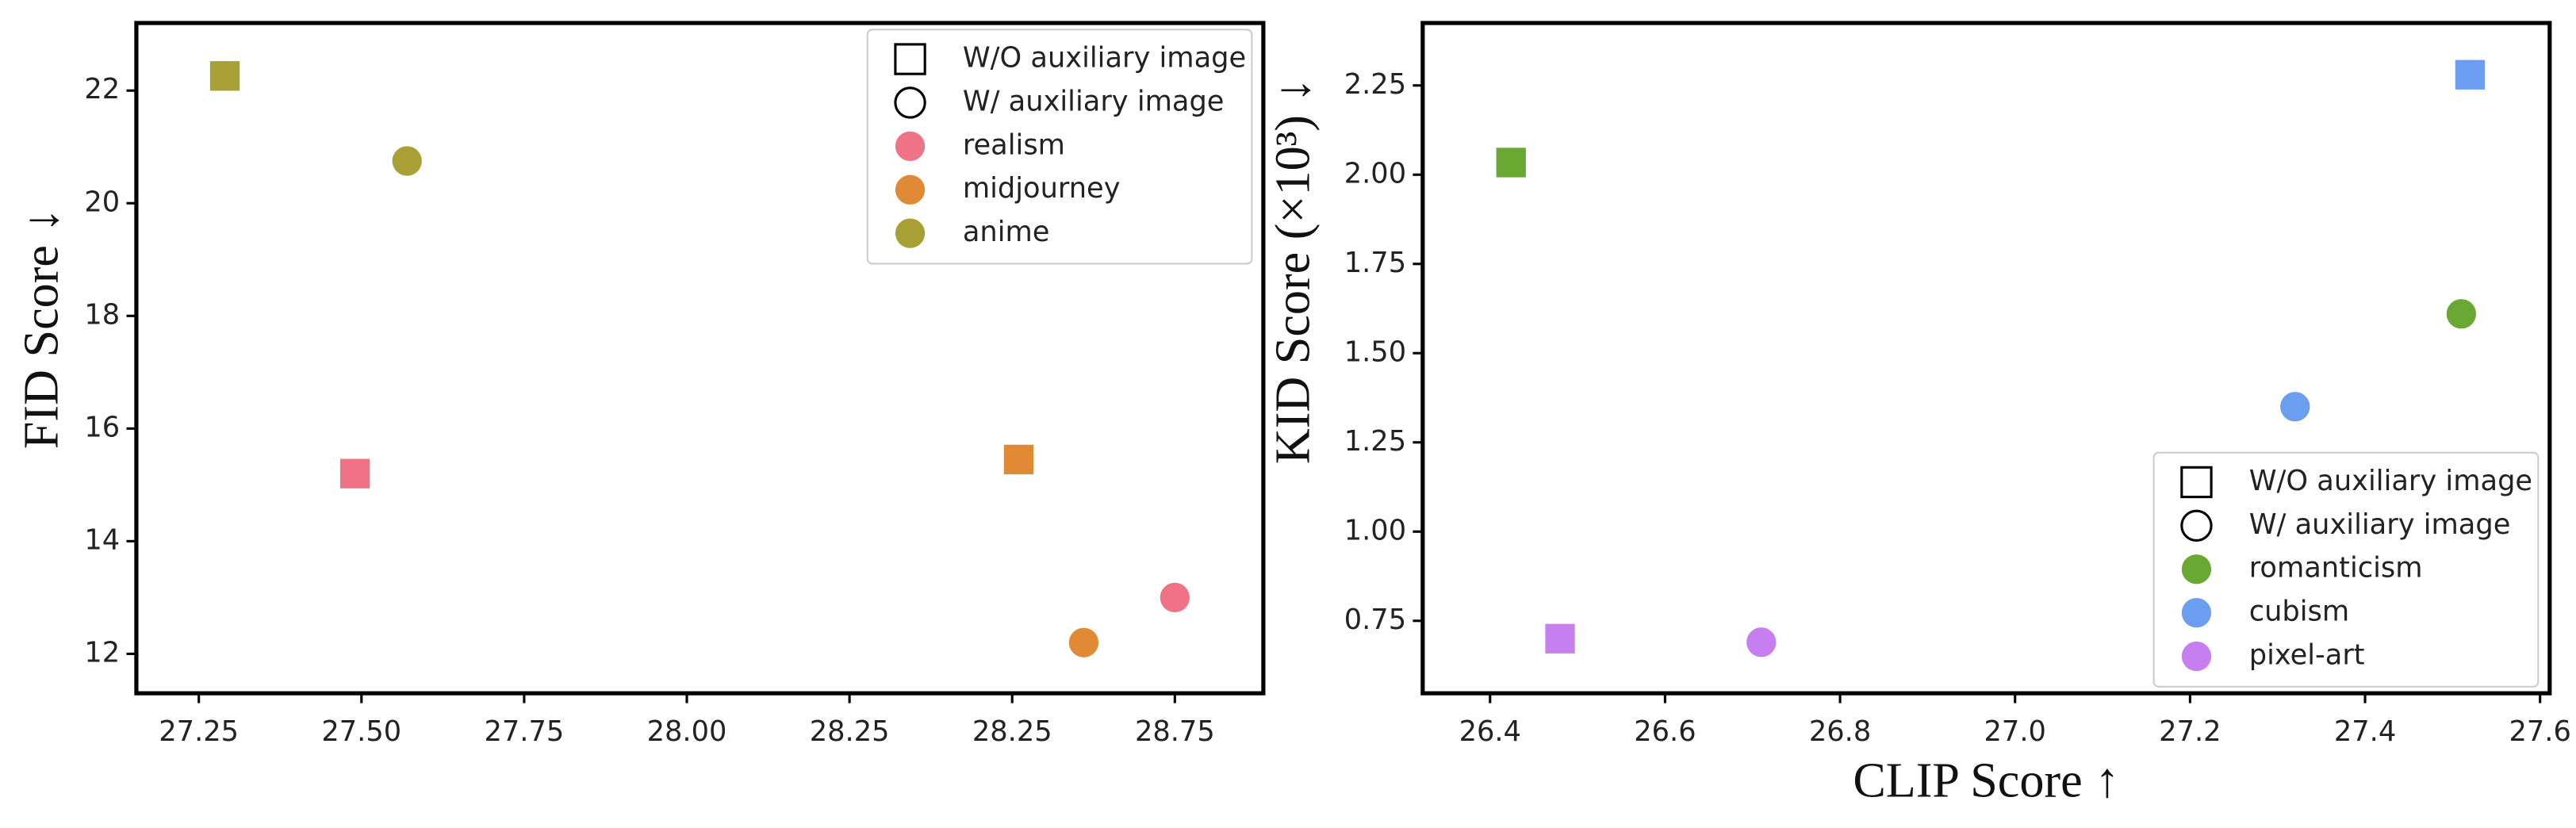  Describe the element at coordinates (1375, 84) in the screenshot. I see `y-tick-label: 2.25` at that location.